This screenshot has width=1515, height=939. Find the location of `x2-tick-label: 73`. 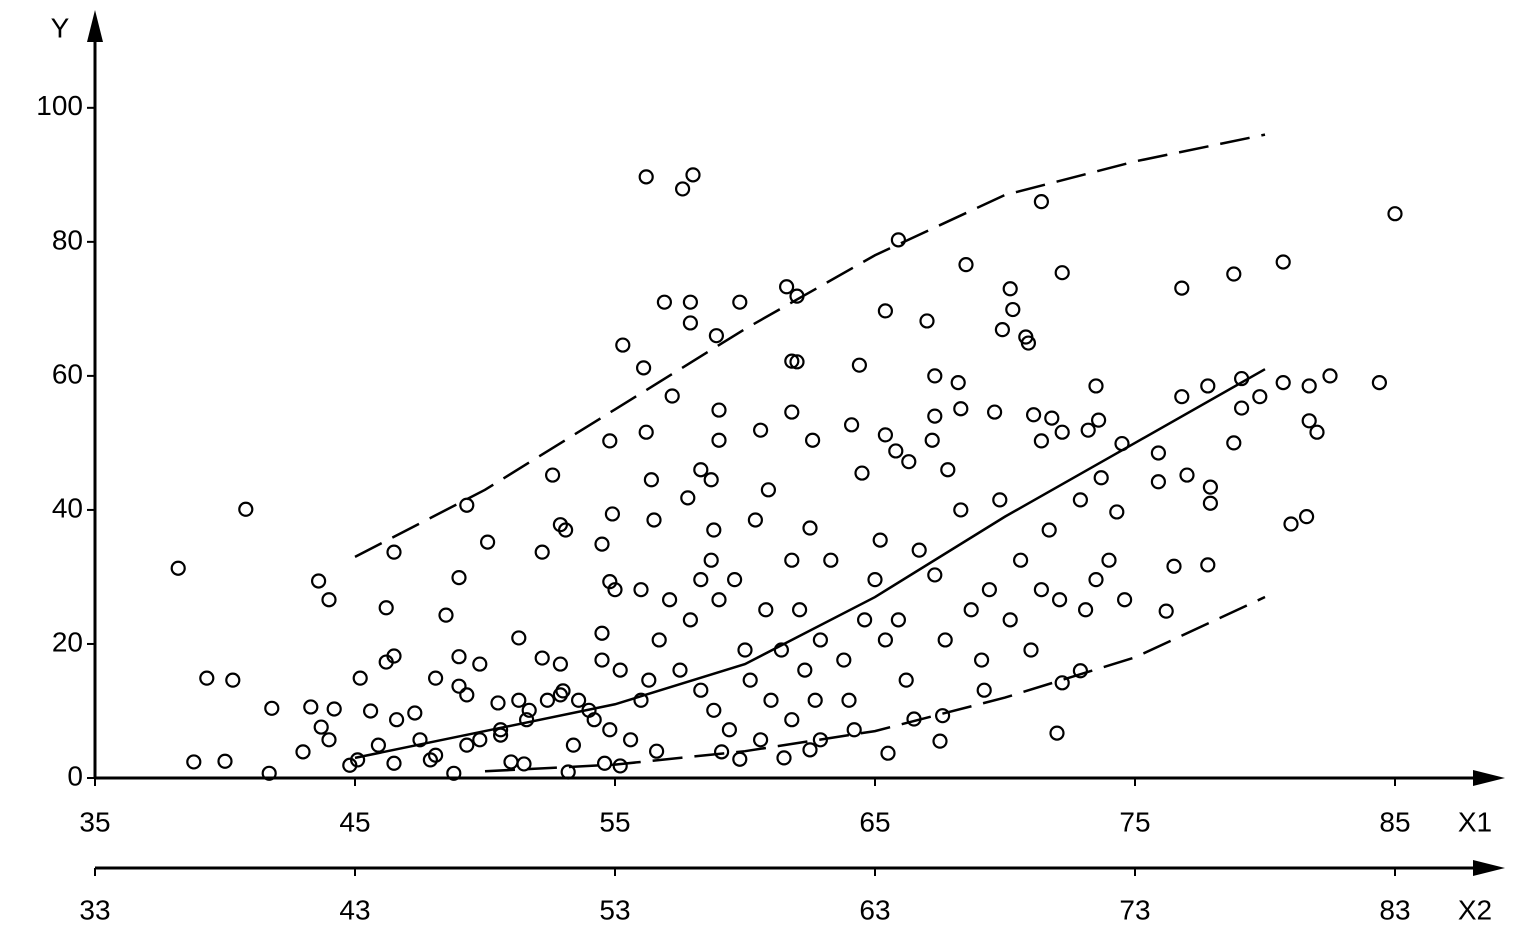

x2-tick-label: 73 is located at coordinates (1134, 909).